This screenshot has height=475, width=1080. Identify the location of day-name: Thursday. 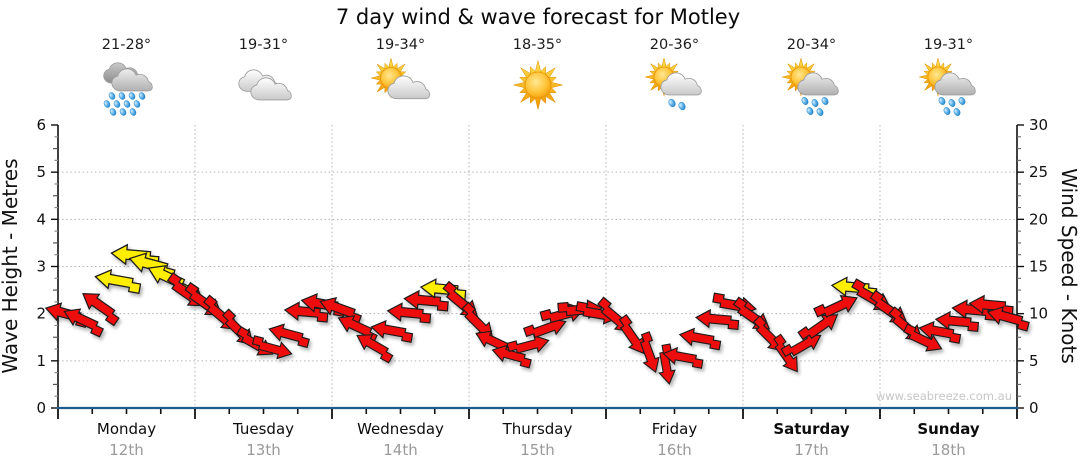
(537, 429).